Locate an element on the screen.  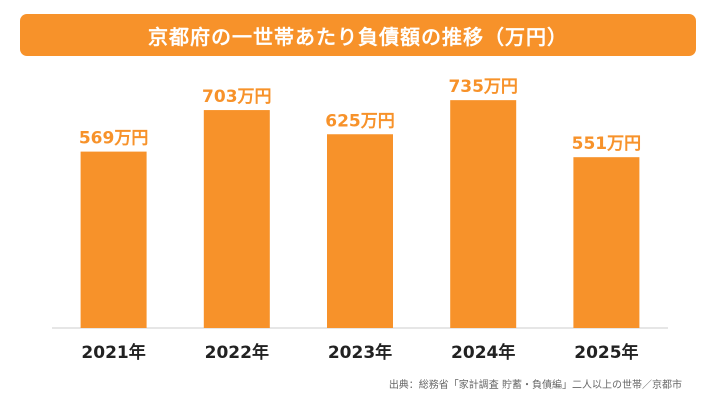
x-tick-label: 2025年 is located at coordinates (606, 352).